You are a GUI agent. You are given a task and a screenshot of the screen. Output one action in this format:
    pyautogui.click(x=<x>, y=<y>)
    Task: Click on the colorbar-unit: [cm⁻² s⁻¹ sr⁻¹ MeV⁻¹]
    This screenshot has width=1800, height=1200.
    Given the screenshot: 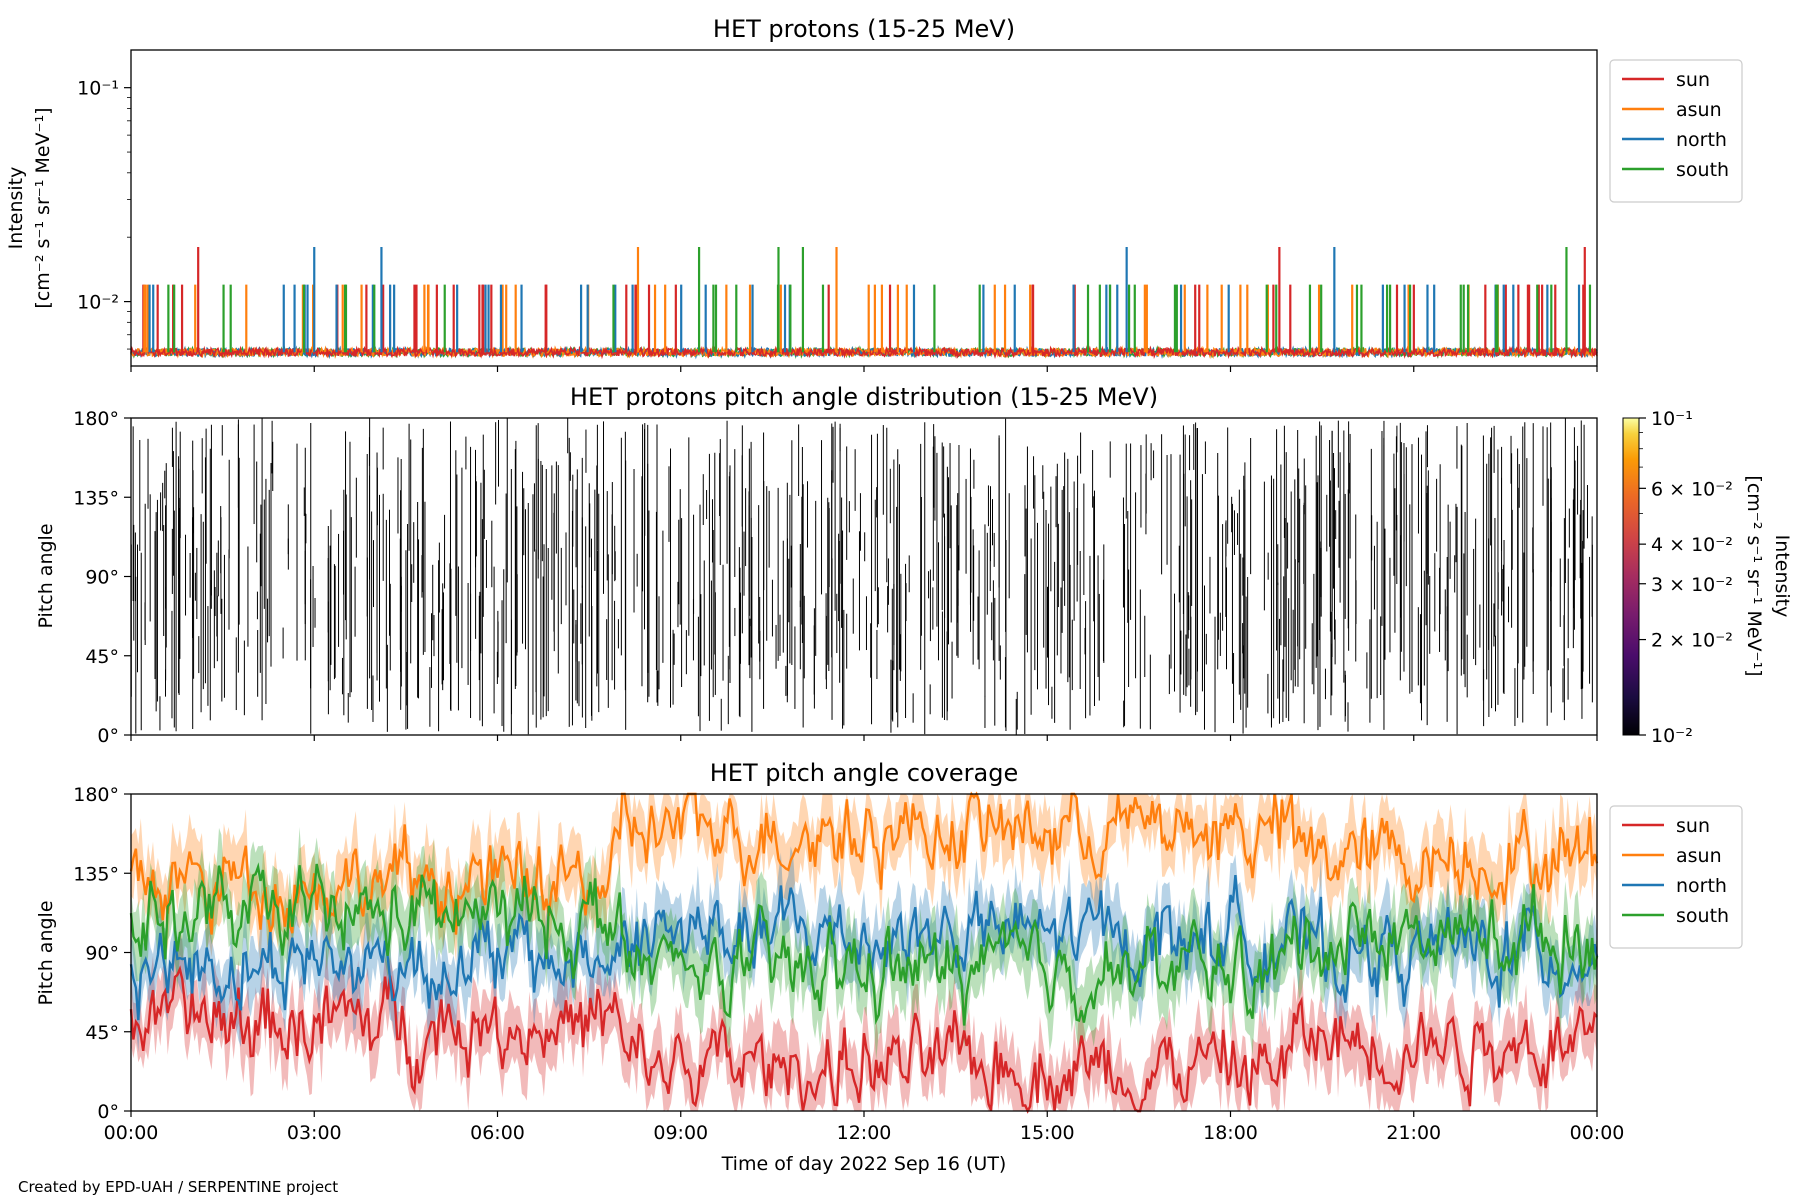 What is the action you would take?
    pyautogui.click(x=1754, y=575)
    